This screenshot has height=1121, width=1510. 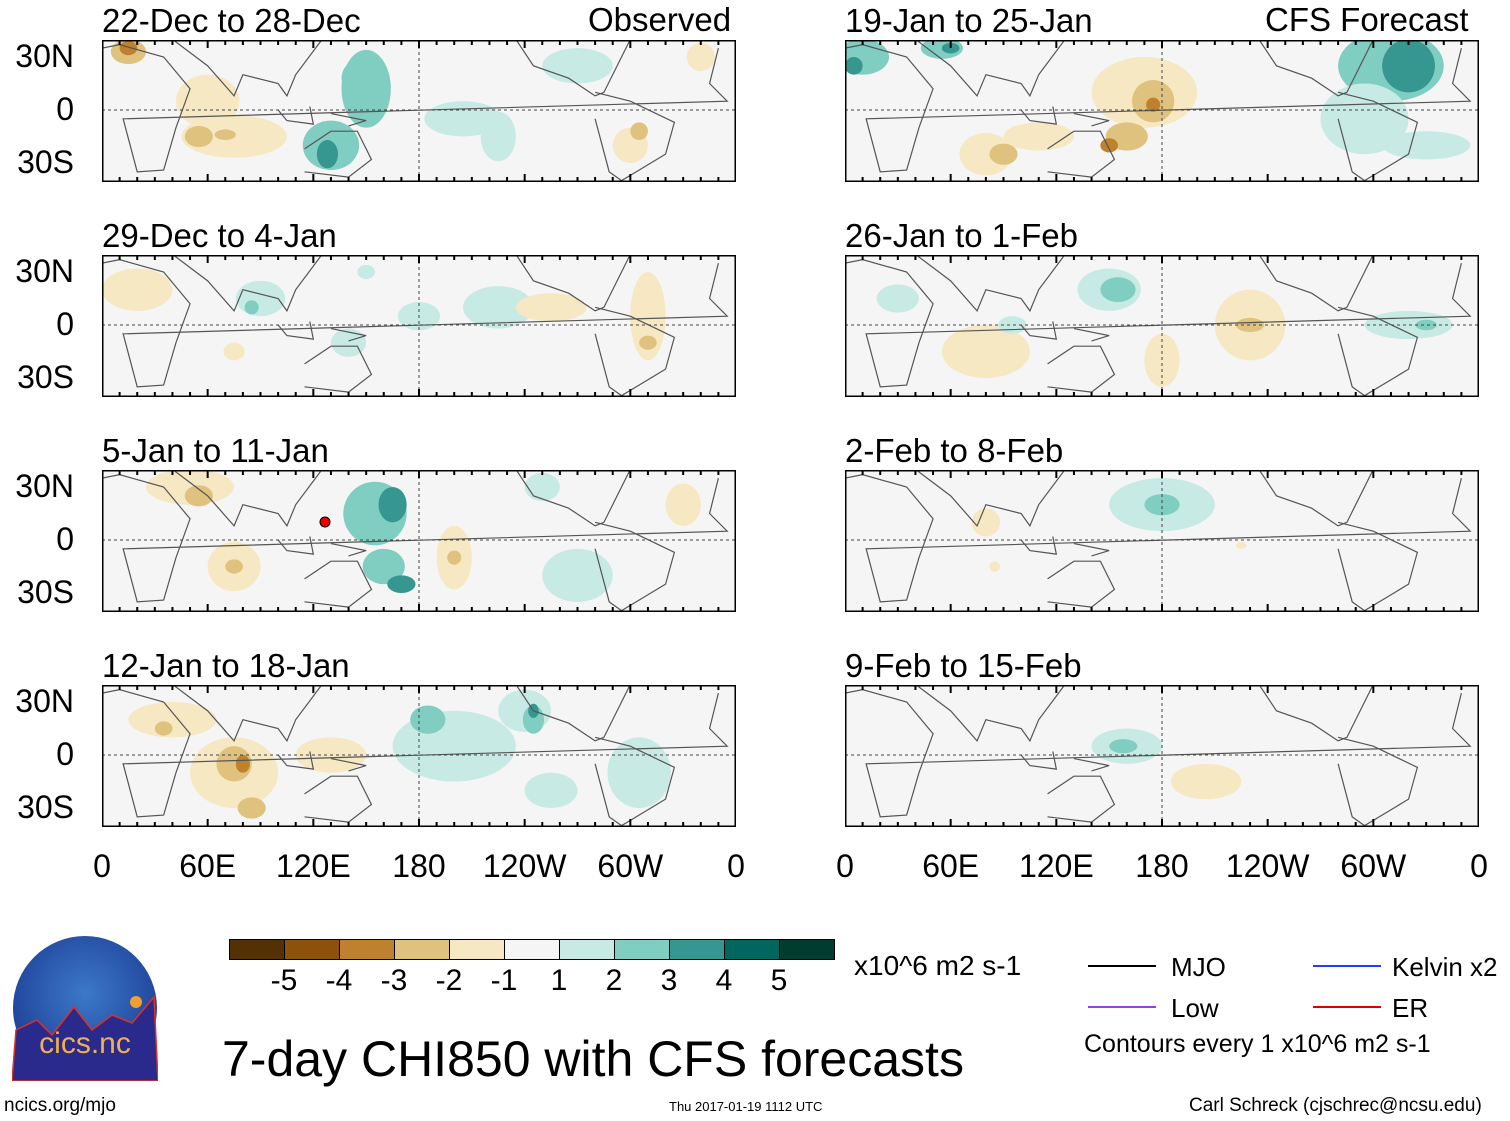 I want to click on legend-er: ER, so click(x=1410, y=1008).